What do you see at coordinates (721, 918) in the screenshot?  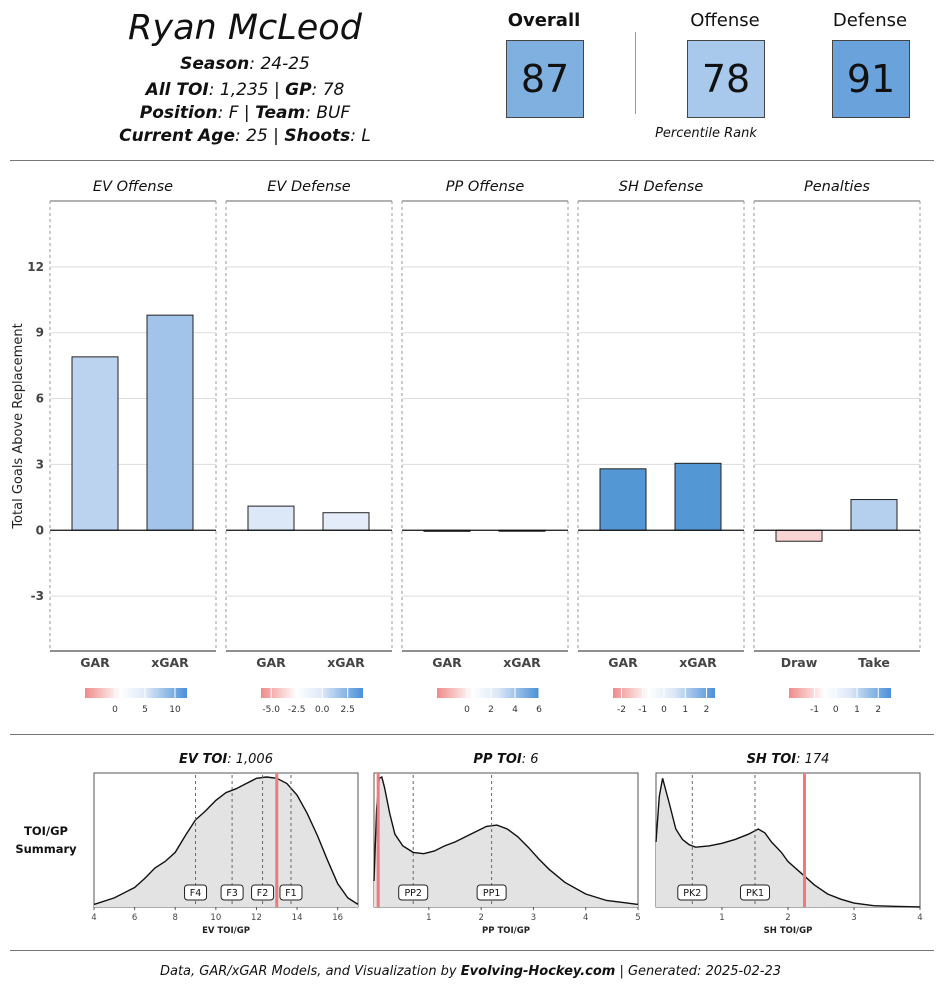 I see `x-tick-label: 1` at bounding box center [721, 918].